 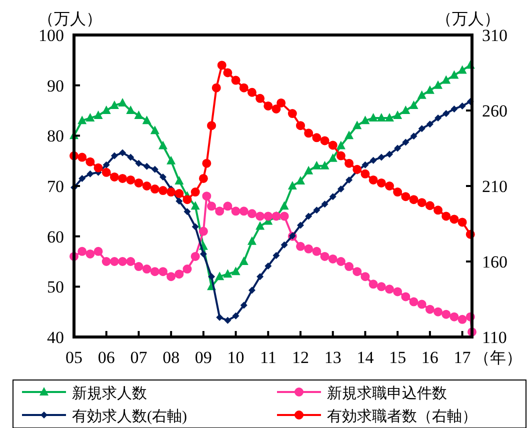 What do you see at coordinates (498, 358) in the screenshot?
I see `xlabel: （年）` at bounding box center [498, 358].